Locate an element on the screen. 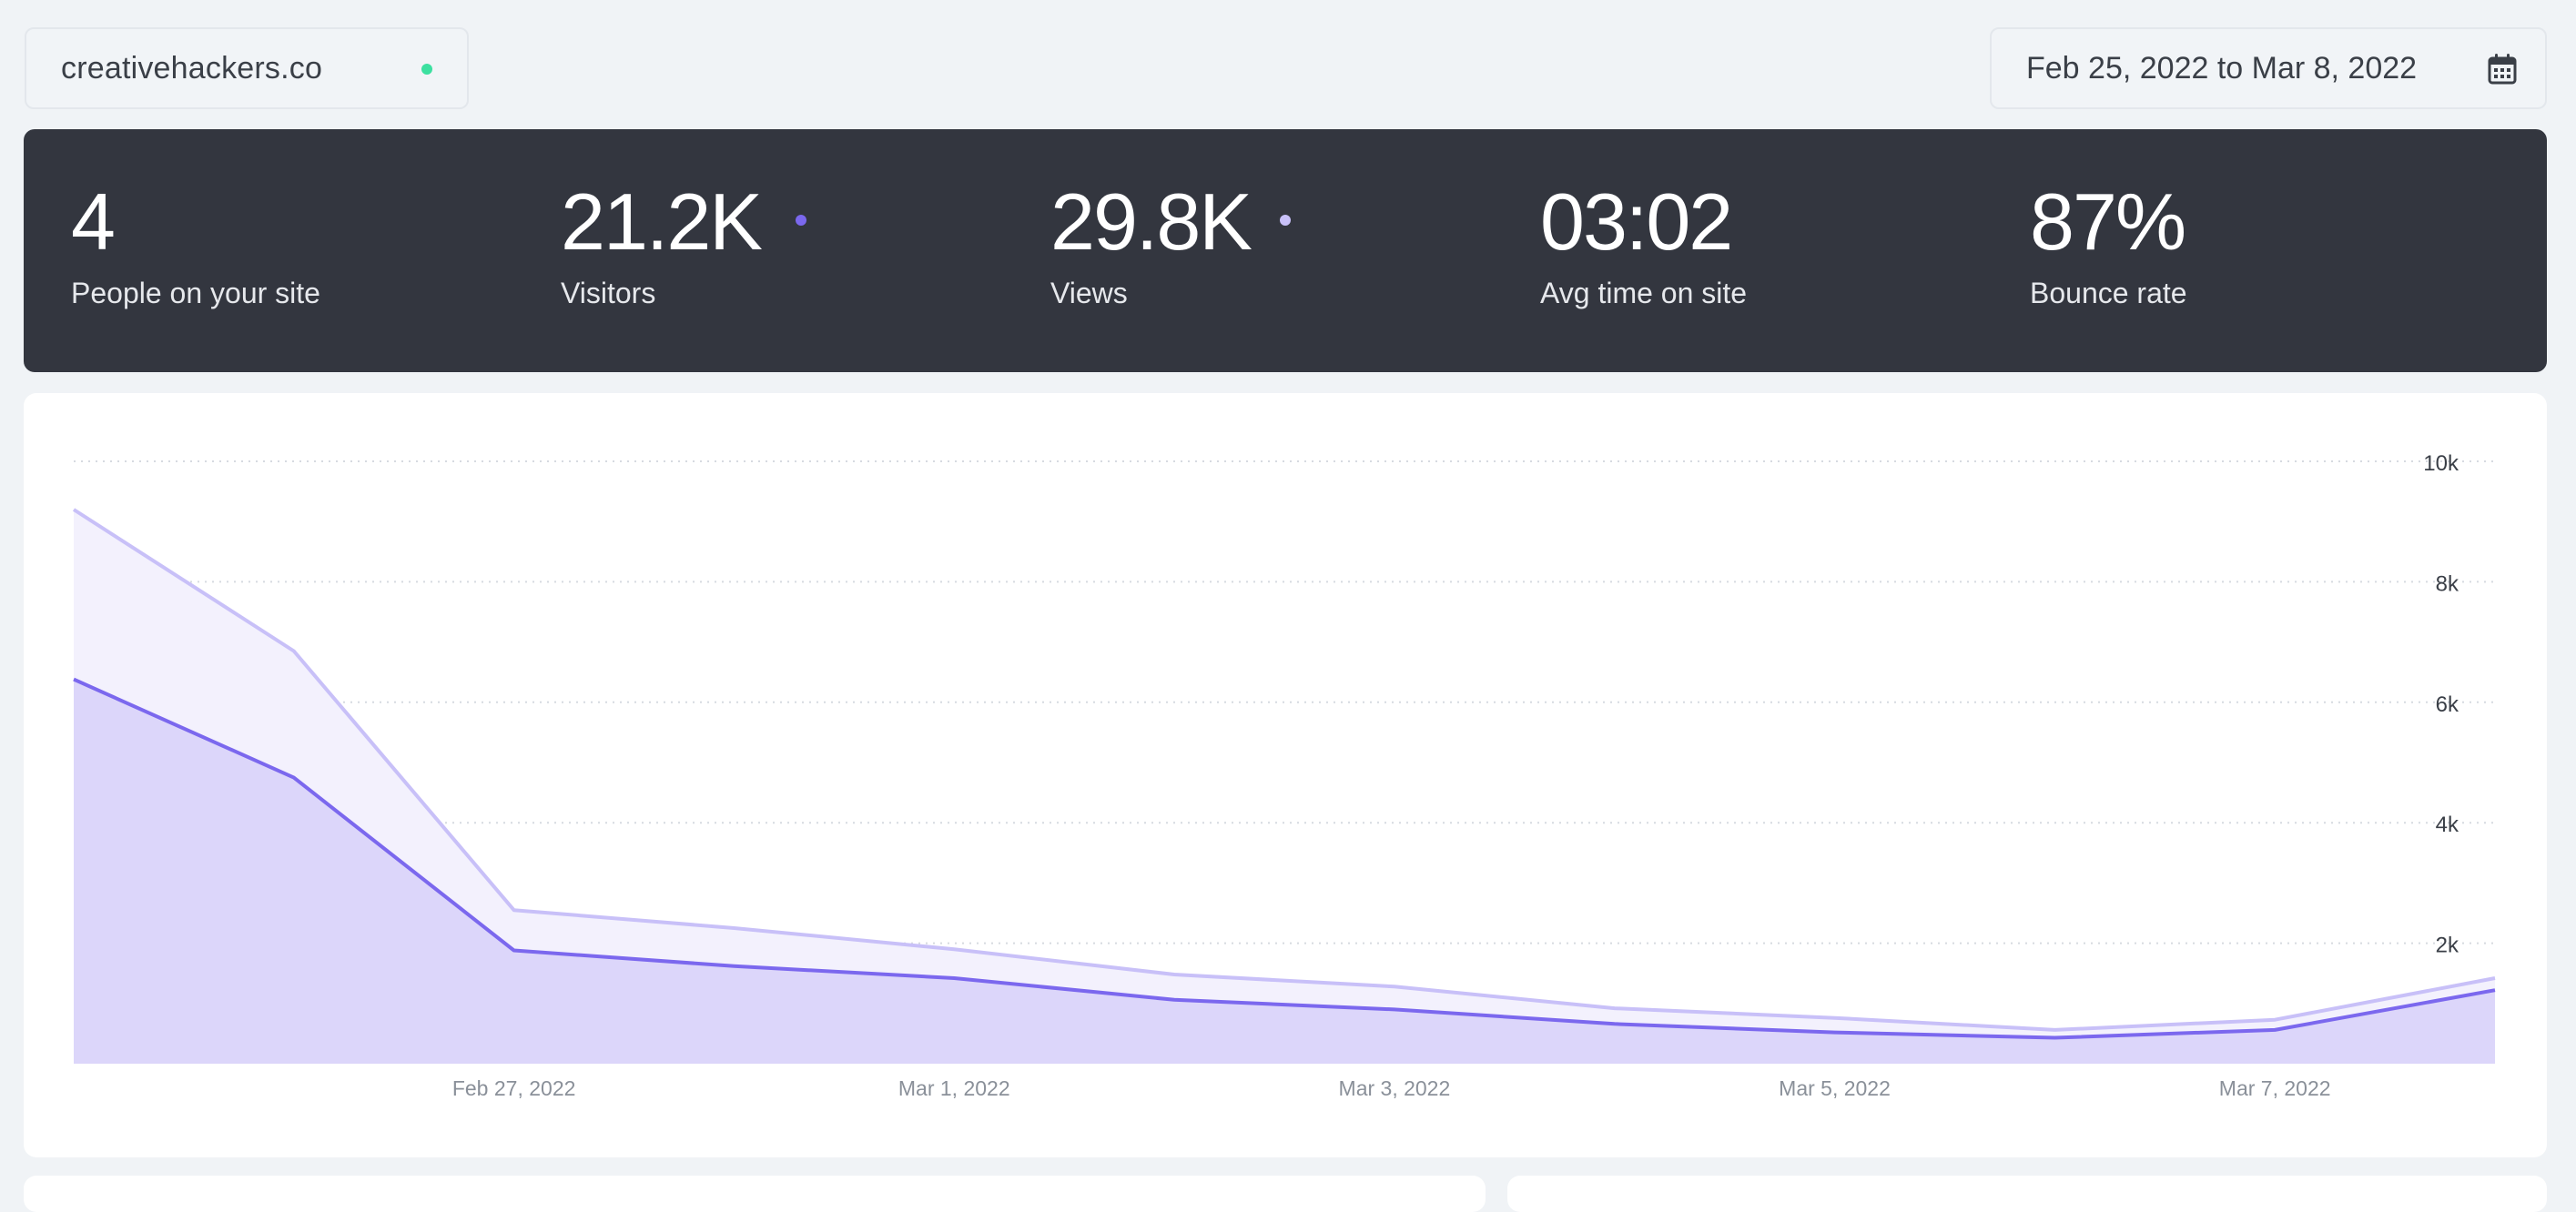 The image size is (2576, 1212). x-tick-label: Mar 1, 2022 is located at coordinates (954, 1088).